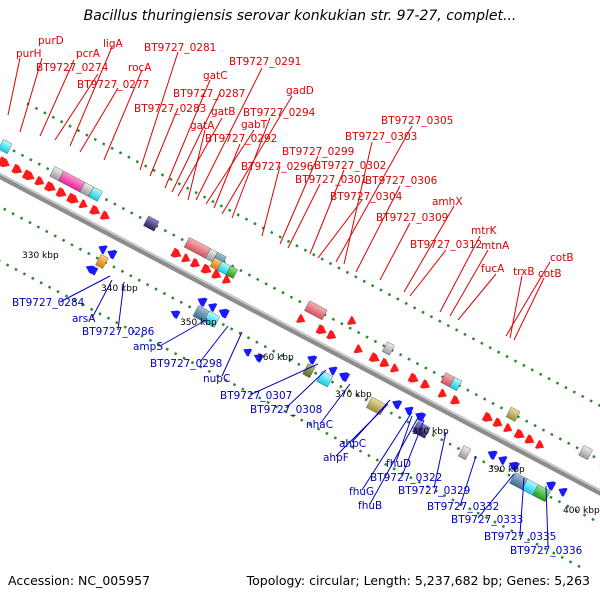 The width and height of the screenshot is (600, 600). I want to click on gene-label: fhuG, so click(361, 492).